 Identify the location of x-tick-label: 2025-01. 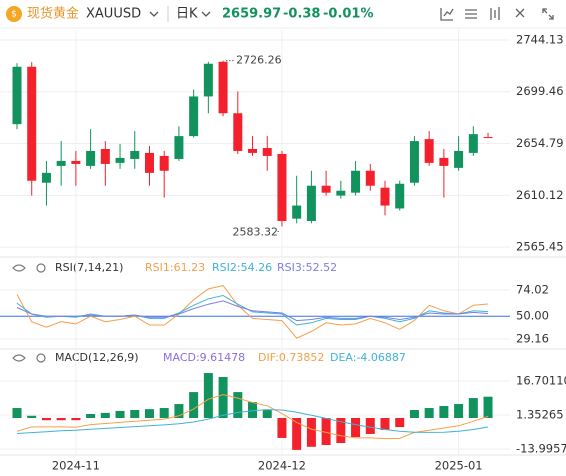
(459, 466).